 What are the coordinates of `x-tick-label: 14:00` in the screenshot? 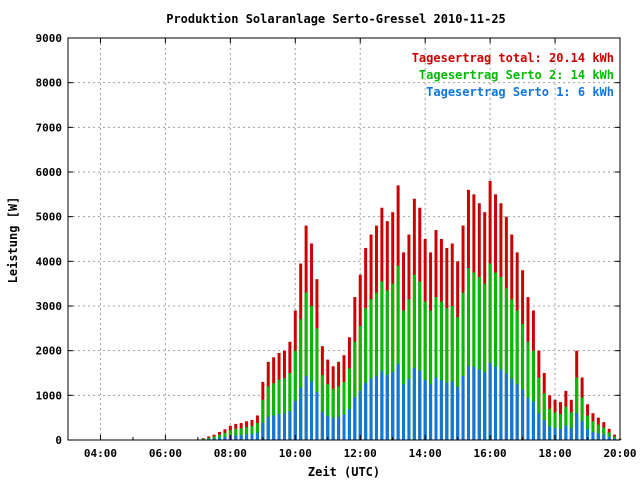 It's located at (425, 453).